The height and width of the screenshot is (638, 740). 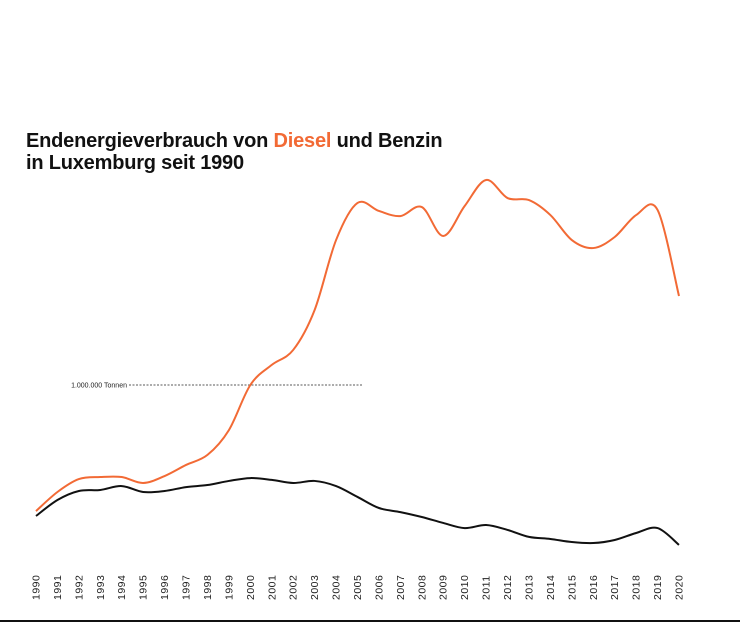 I want to click on x-tick-label: 2013, so click(x=529, y=587).